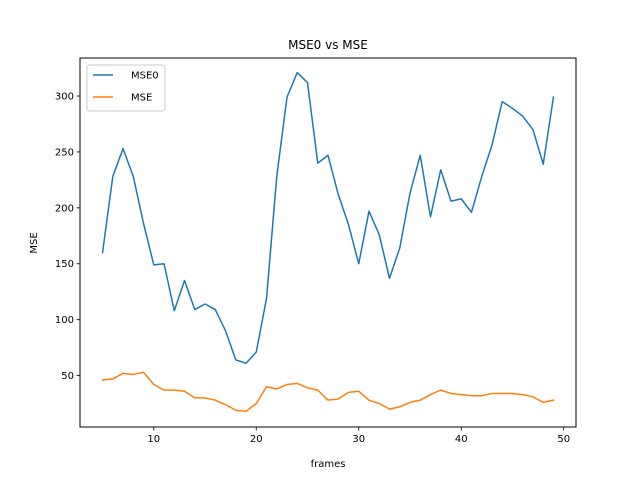 Image resolution: width=640 pixels, height=480 pixels. What do you see at coordinates (563, 439) in the screenshot?
I see `x-tick-label: 50` at bounding box center [563, 439].